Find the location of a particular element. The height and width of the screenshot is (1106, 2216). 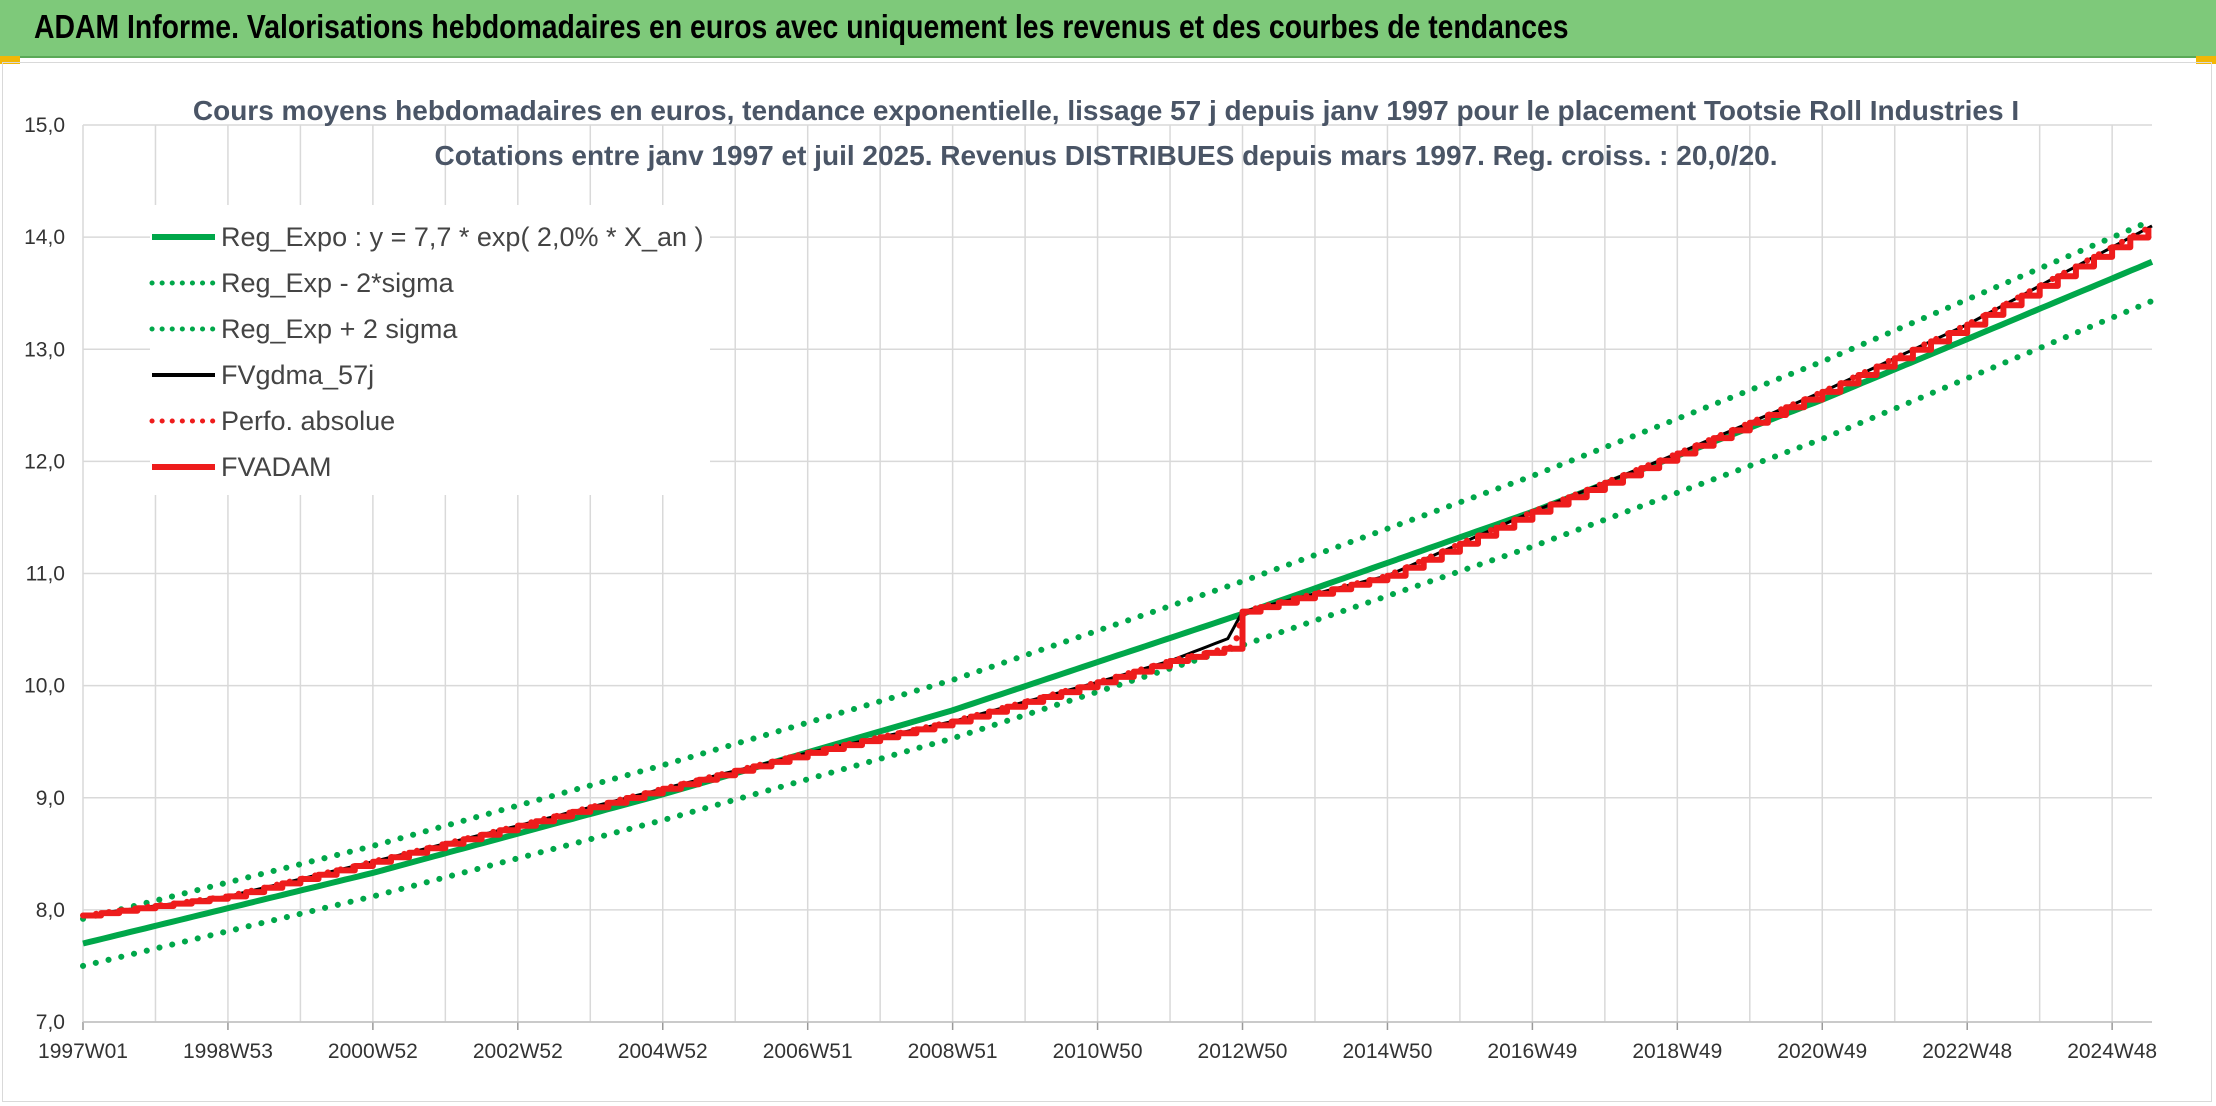

y-tick-label: 14,0 is located at coordinates (44, 237).